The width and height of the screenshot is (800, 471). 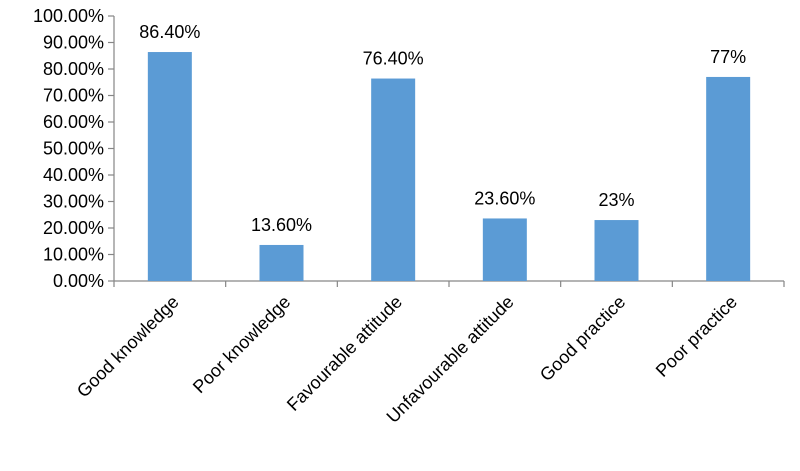 I want to click on y-tick-label: 100.00%, so click(x=68, y=16).